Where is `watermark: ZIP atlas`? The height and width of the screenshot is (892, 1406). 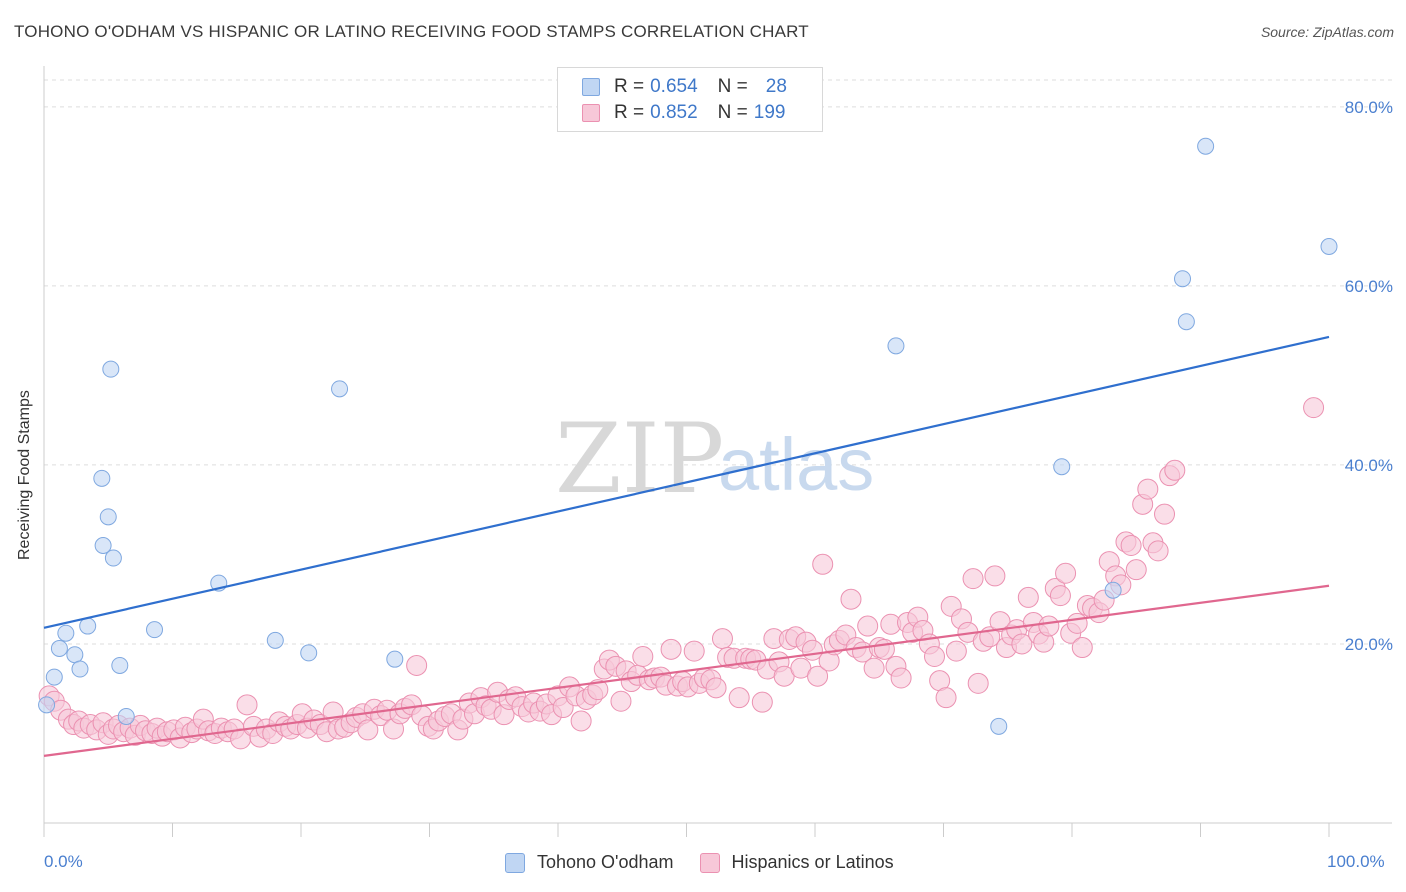
watermark: ZIP atlas is located at coordinates (714, 459).